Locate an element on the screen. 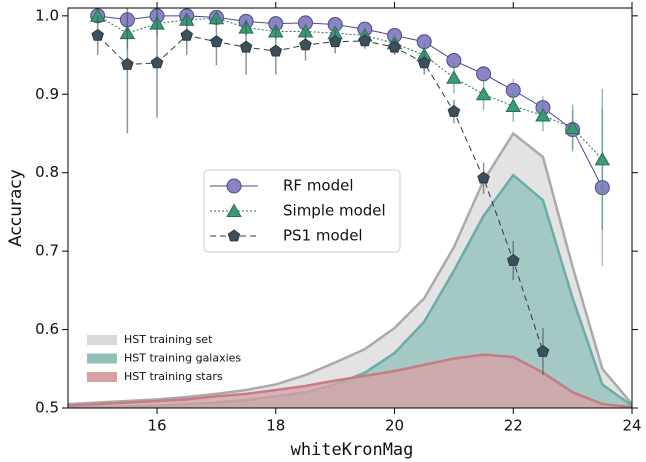 Image resolution: width=646 pixels, height=462 pixels. legend-label: PS1 model is located at coordinates (323, 236).